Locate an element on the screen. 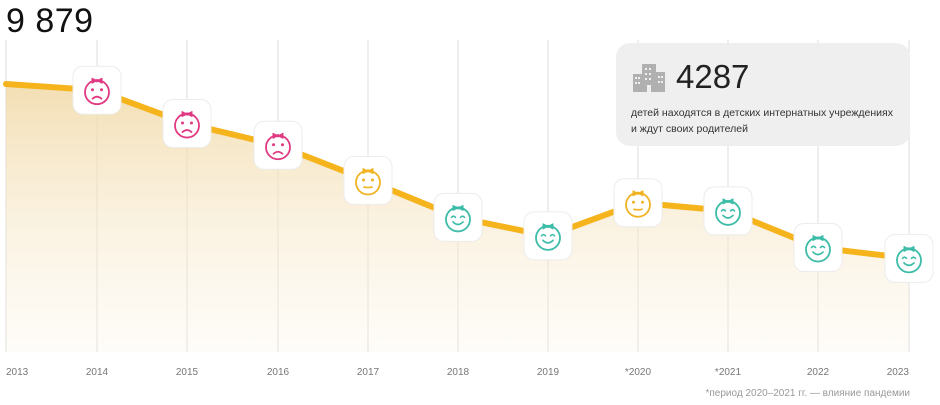  x-tick-label-10: 2023 is located at coordinates (898, 372).